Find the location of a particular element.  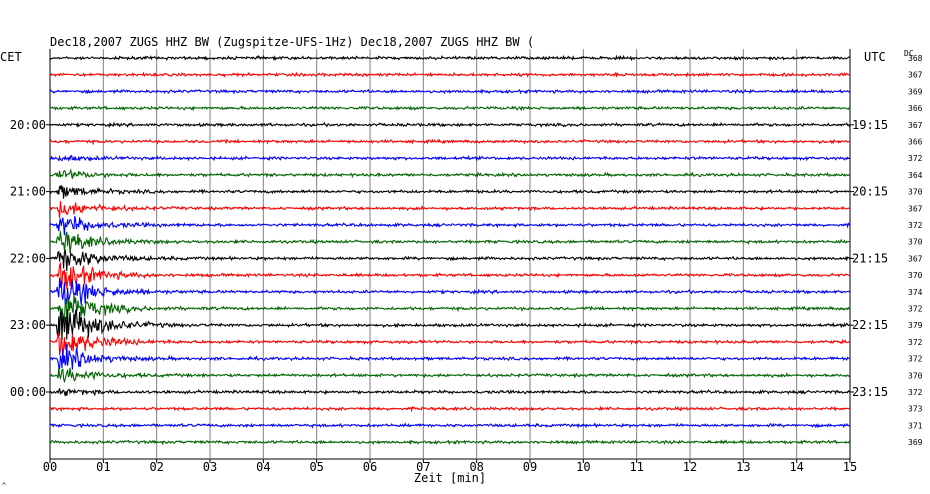

dc-offset-value: 371 is located at coordinates (915, 425).